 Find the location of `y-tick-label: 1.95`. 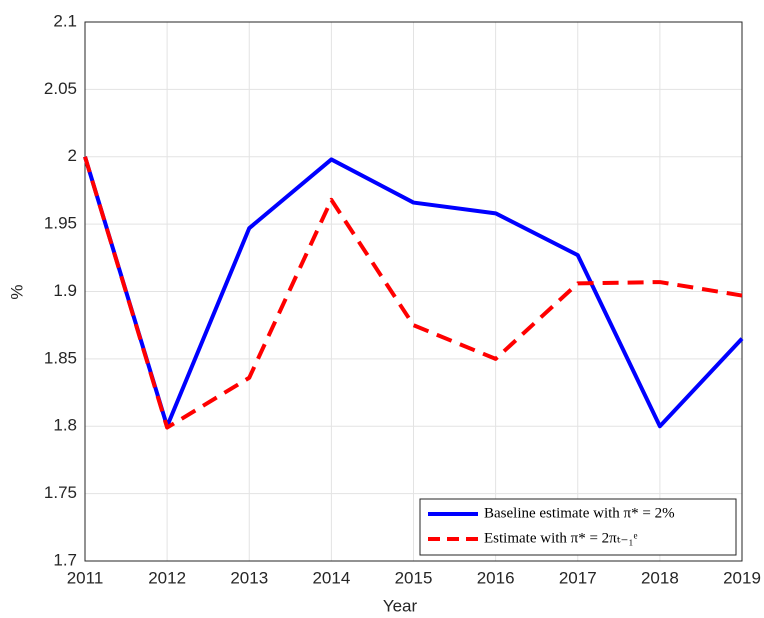

y-tick-label: 1.95 is located at coordinates (60, 223).